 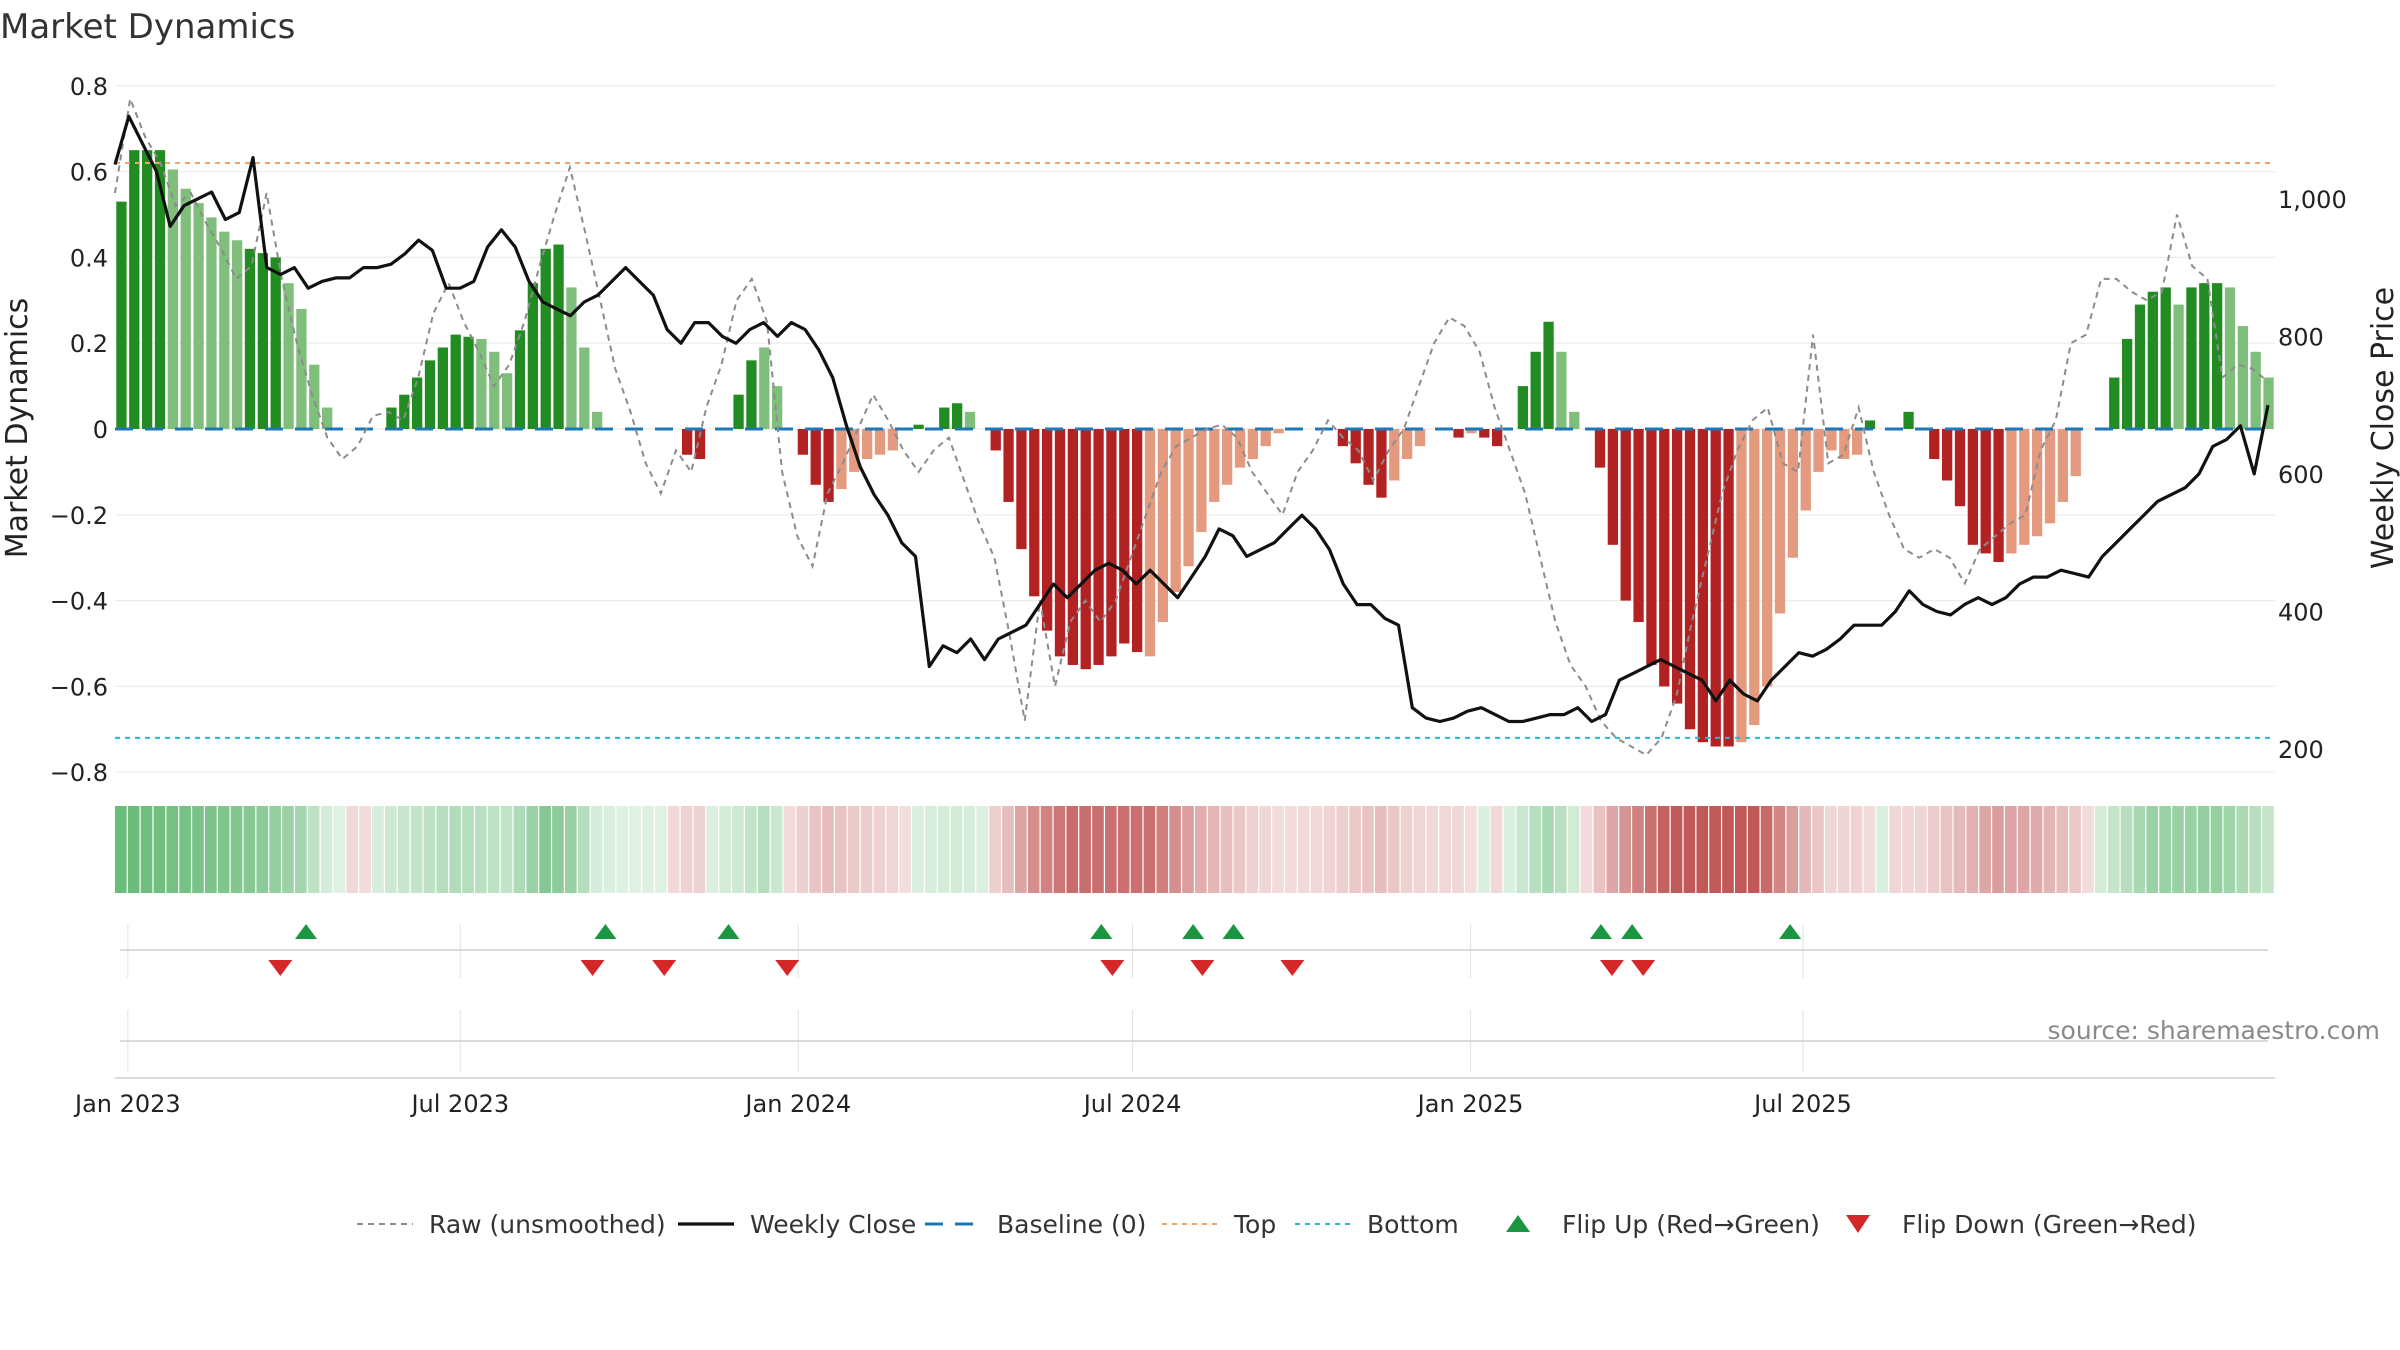 I want to click on legend-label: Raw (unsmoothed), so click(x=547, y=1224).